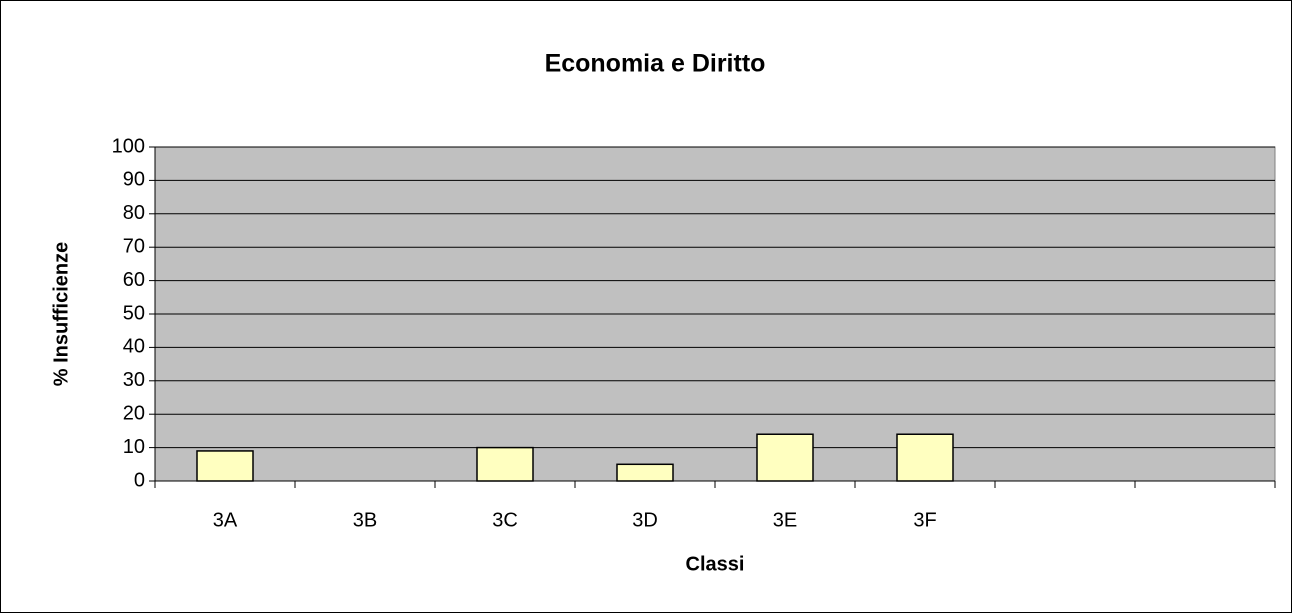  Describe the element at coordinates (134, 380) in the screenshot. I see `y-tick-label: 30` at that location.